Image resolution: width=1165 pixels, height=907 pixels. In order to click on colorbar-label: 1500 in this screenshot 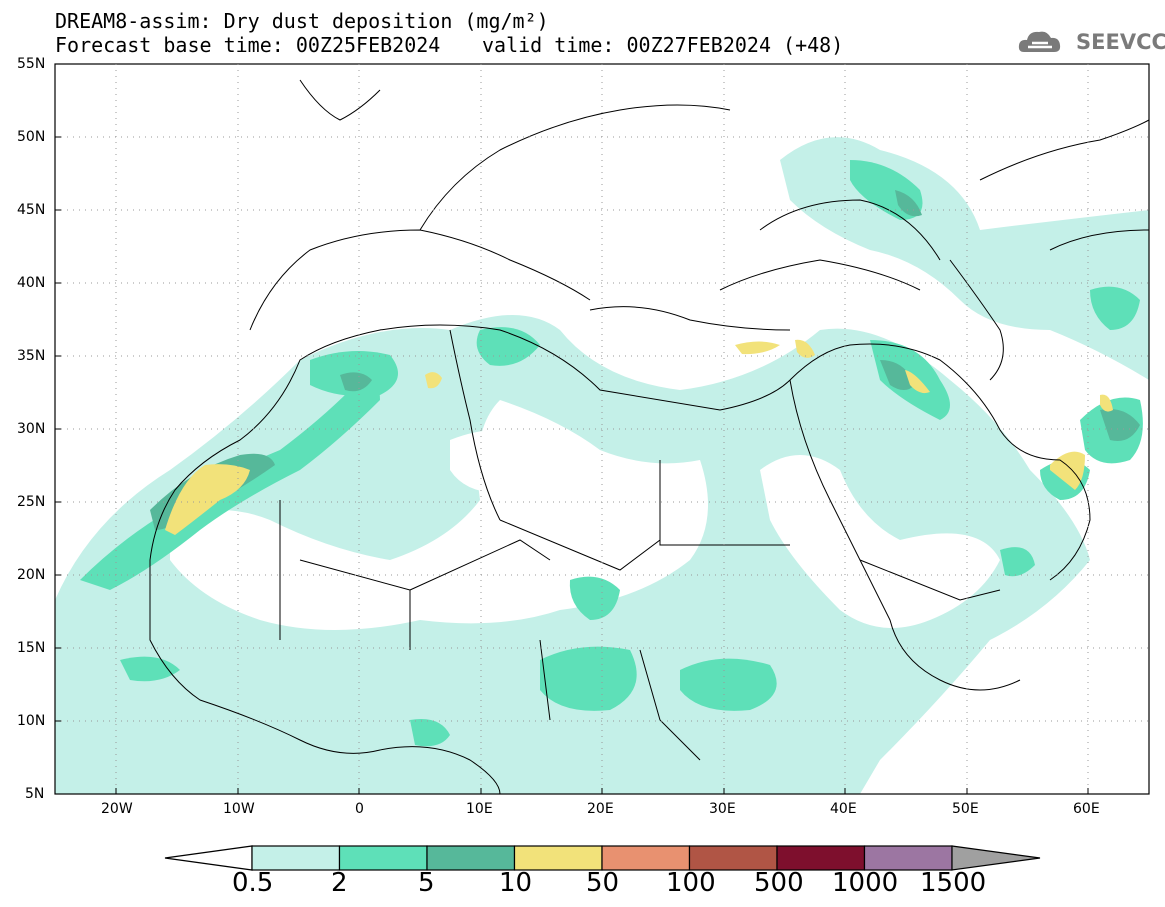, I will do `click(953, 883)`.